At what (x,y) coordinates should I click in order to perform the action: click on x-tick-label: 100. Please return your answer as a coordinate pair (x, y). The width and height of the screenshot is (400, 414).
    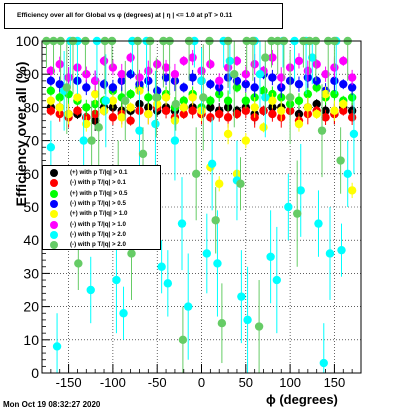
    Looking at the image, I should click on (290, 382).